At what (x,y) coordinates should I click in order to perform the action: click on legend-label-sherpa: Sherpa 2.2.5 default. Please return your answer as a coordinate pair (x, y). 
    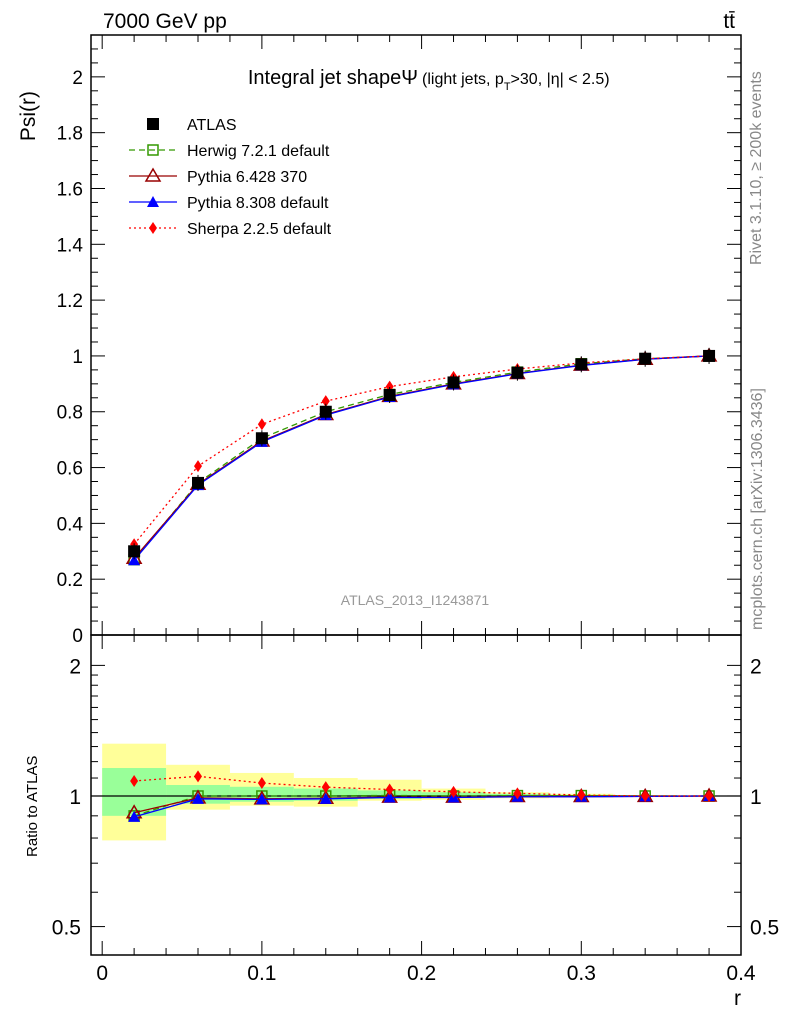
    Looking at the image, I should click on (259, 229).